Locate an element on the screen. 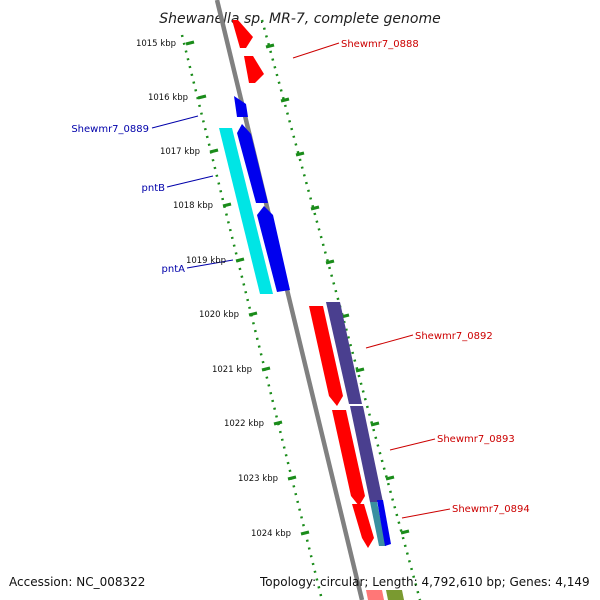  gene-feature-0894-teal is located at coordinates (378, 524).